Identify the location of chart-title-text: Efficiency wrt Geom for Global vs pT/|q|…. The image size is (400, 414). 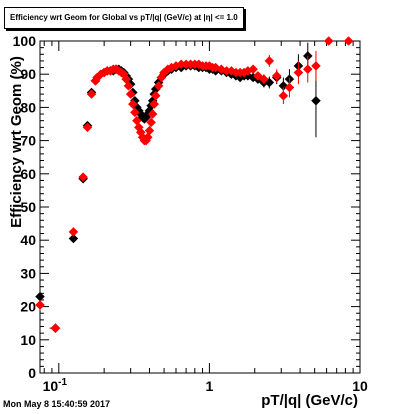
(124, 17).